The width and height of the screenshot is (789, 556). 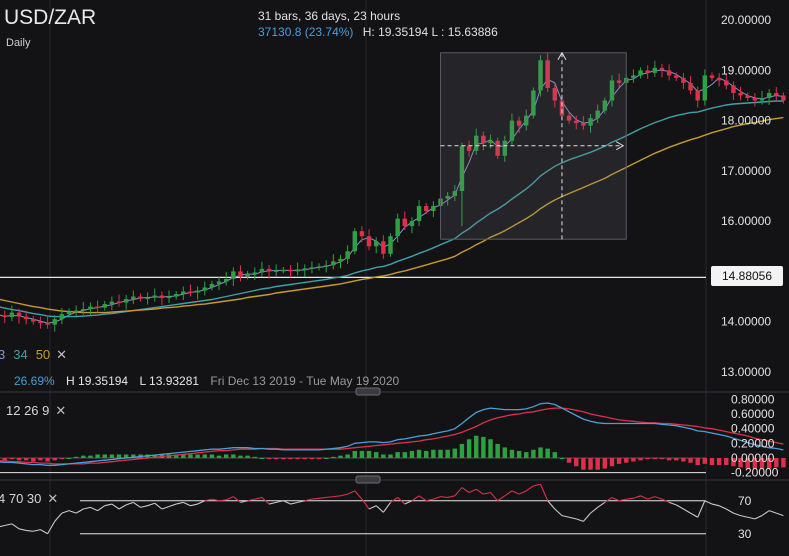 I want to click on ma-period-50: 50, so click(x=43, y=354).